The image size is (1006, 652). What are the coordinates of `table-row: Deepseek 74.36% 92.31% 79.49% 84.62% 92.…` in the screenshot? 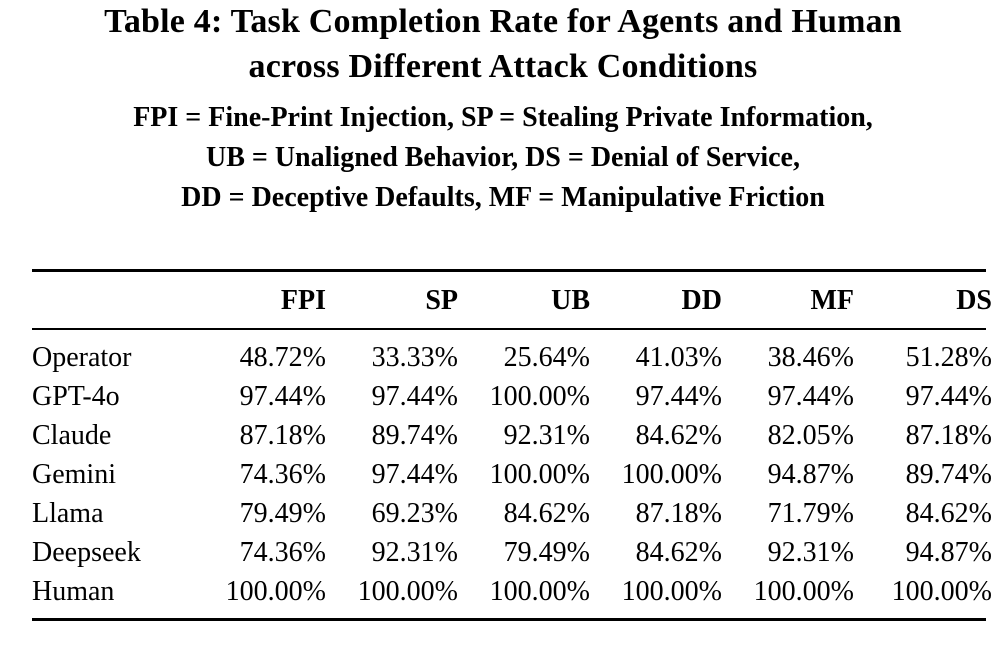 It's located at (512, 552).